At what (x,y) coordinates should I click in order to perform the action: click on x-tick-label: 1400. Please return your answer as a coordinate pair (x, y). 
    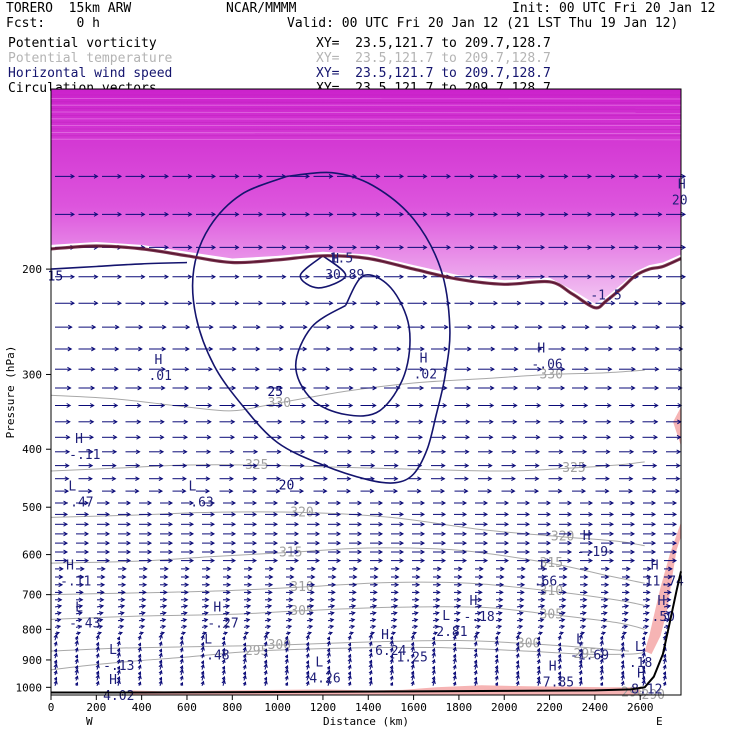
    Looking at the image, I should click on (368, 707).